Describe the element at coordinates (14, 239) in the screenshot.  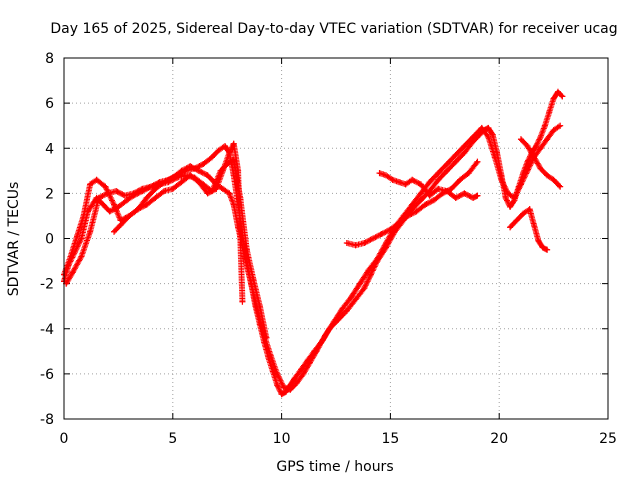
I see `y-axis-label: SDTVAR / TECUs` at that location.